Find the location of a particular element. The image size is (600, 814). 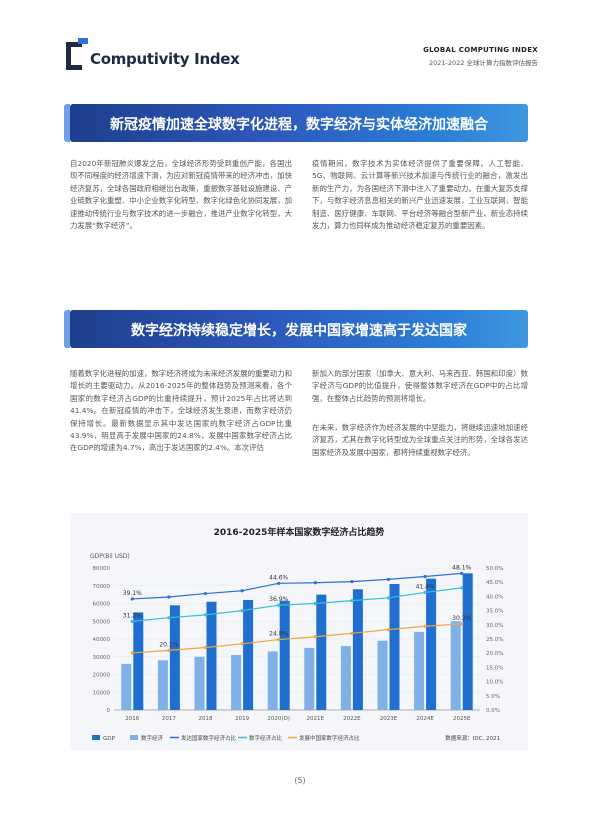

y-tick-label: 0 is located at coordinates (109, 711).